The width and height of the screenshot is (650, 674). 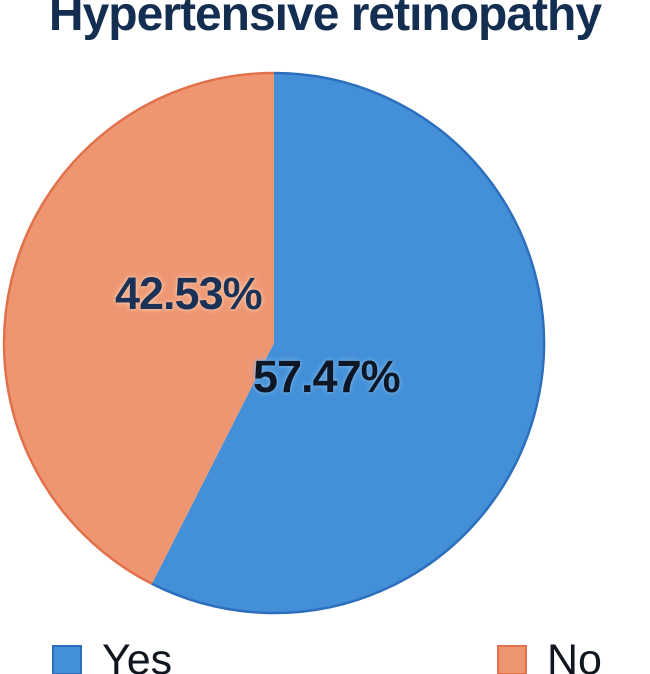 I want to click on legend-swatch-yes, so click(x=67, y=659).